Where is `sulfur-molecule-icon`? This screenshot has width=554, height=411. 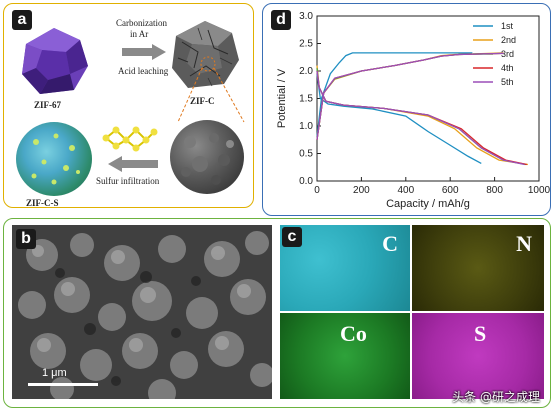
sulfur-molecule-icon is located at coordinates (130, 139).